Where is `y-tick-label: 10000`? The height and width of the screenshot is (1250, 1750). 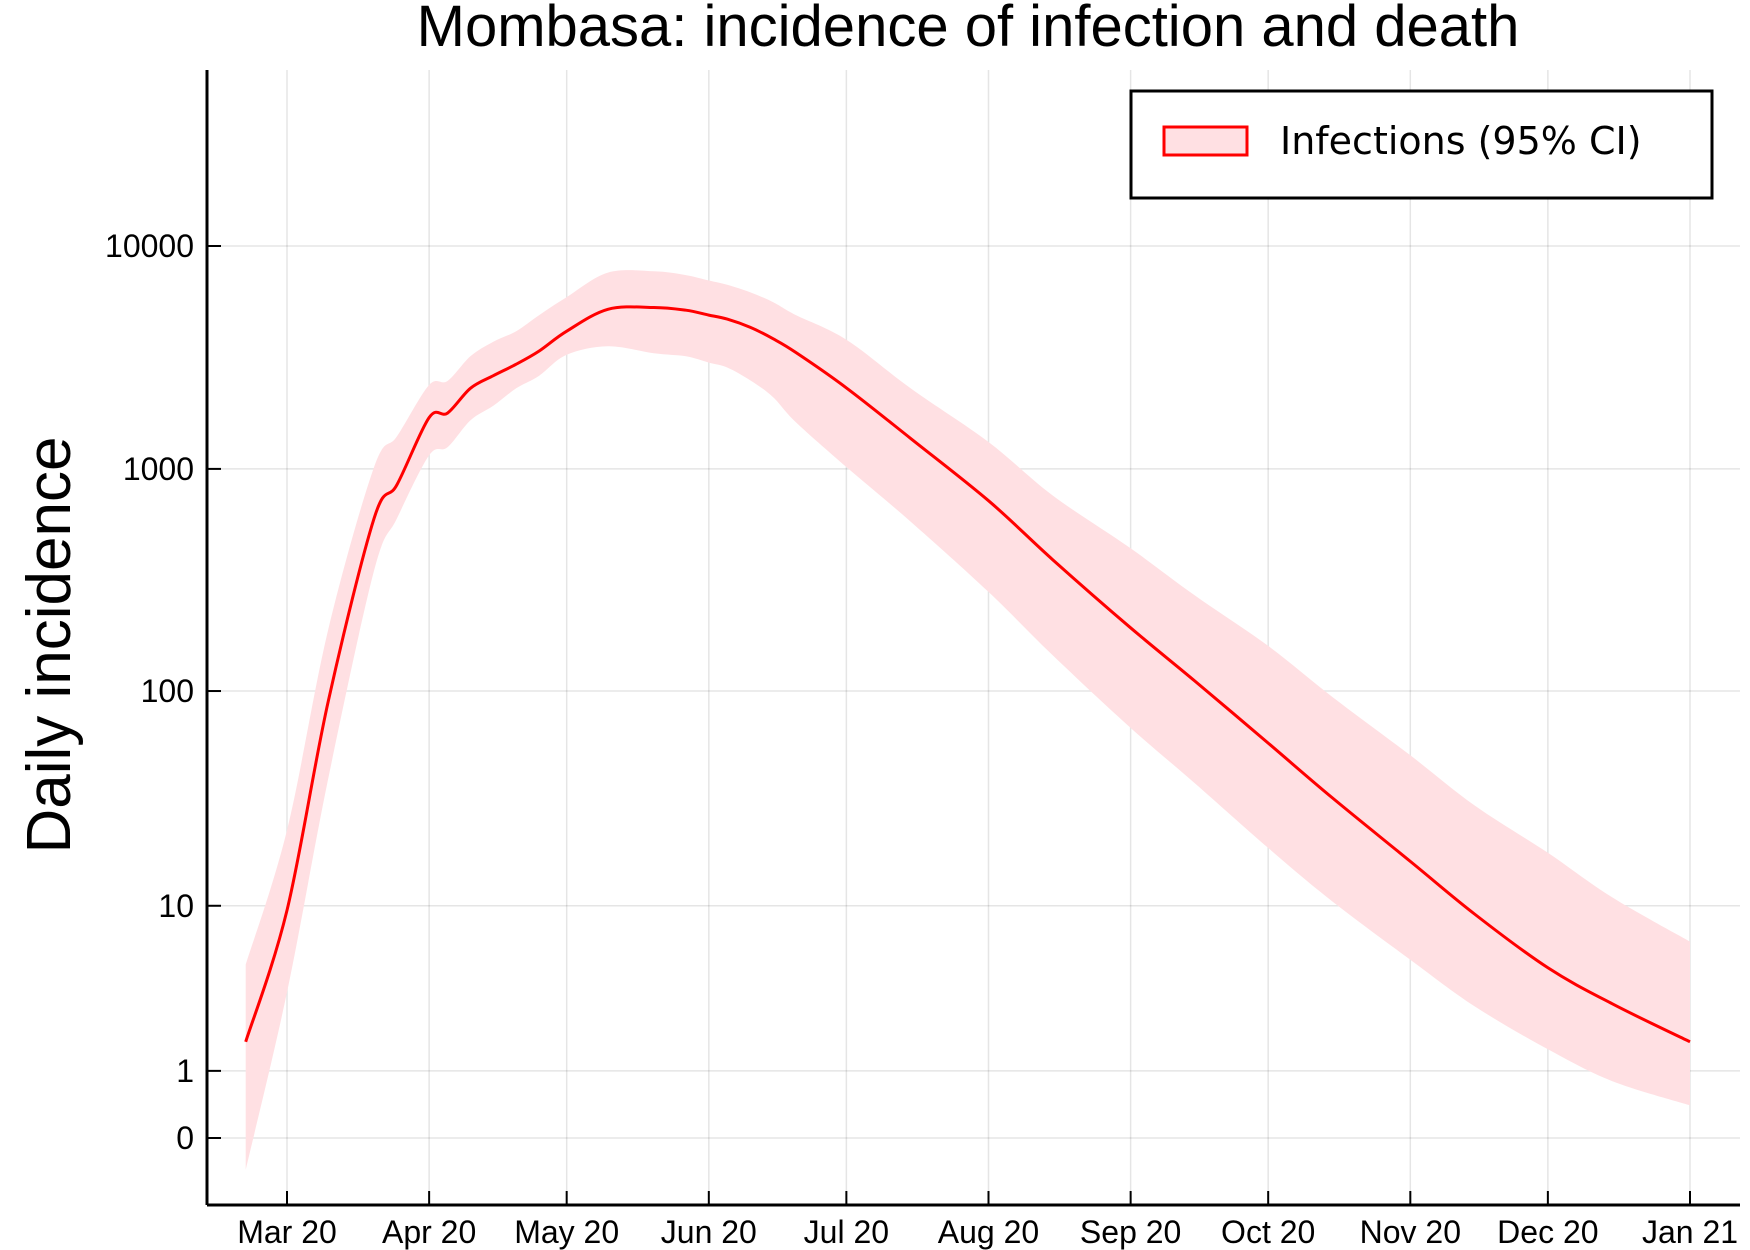 y-tick-label: 10000 is located at coordinates (149, 246).